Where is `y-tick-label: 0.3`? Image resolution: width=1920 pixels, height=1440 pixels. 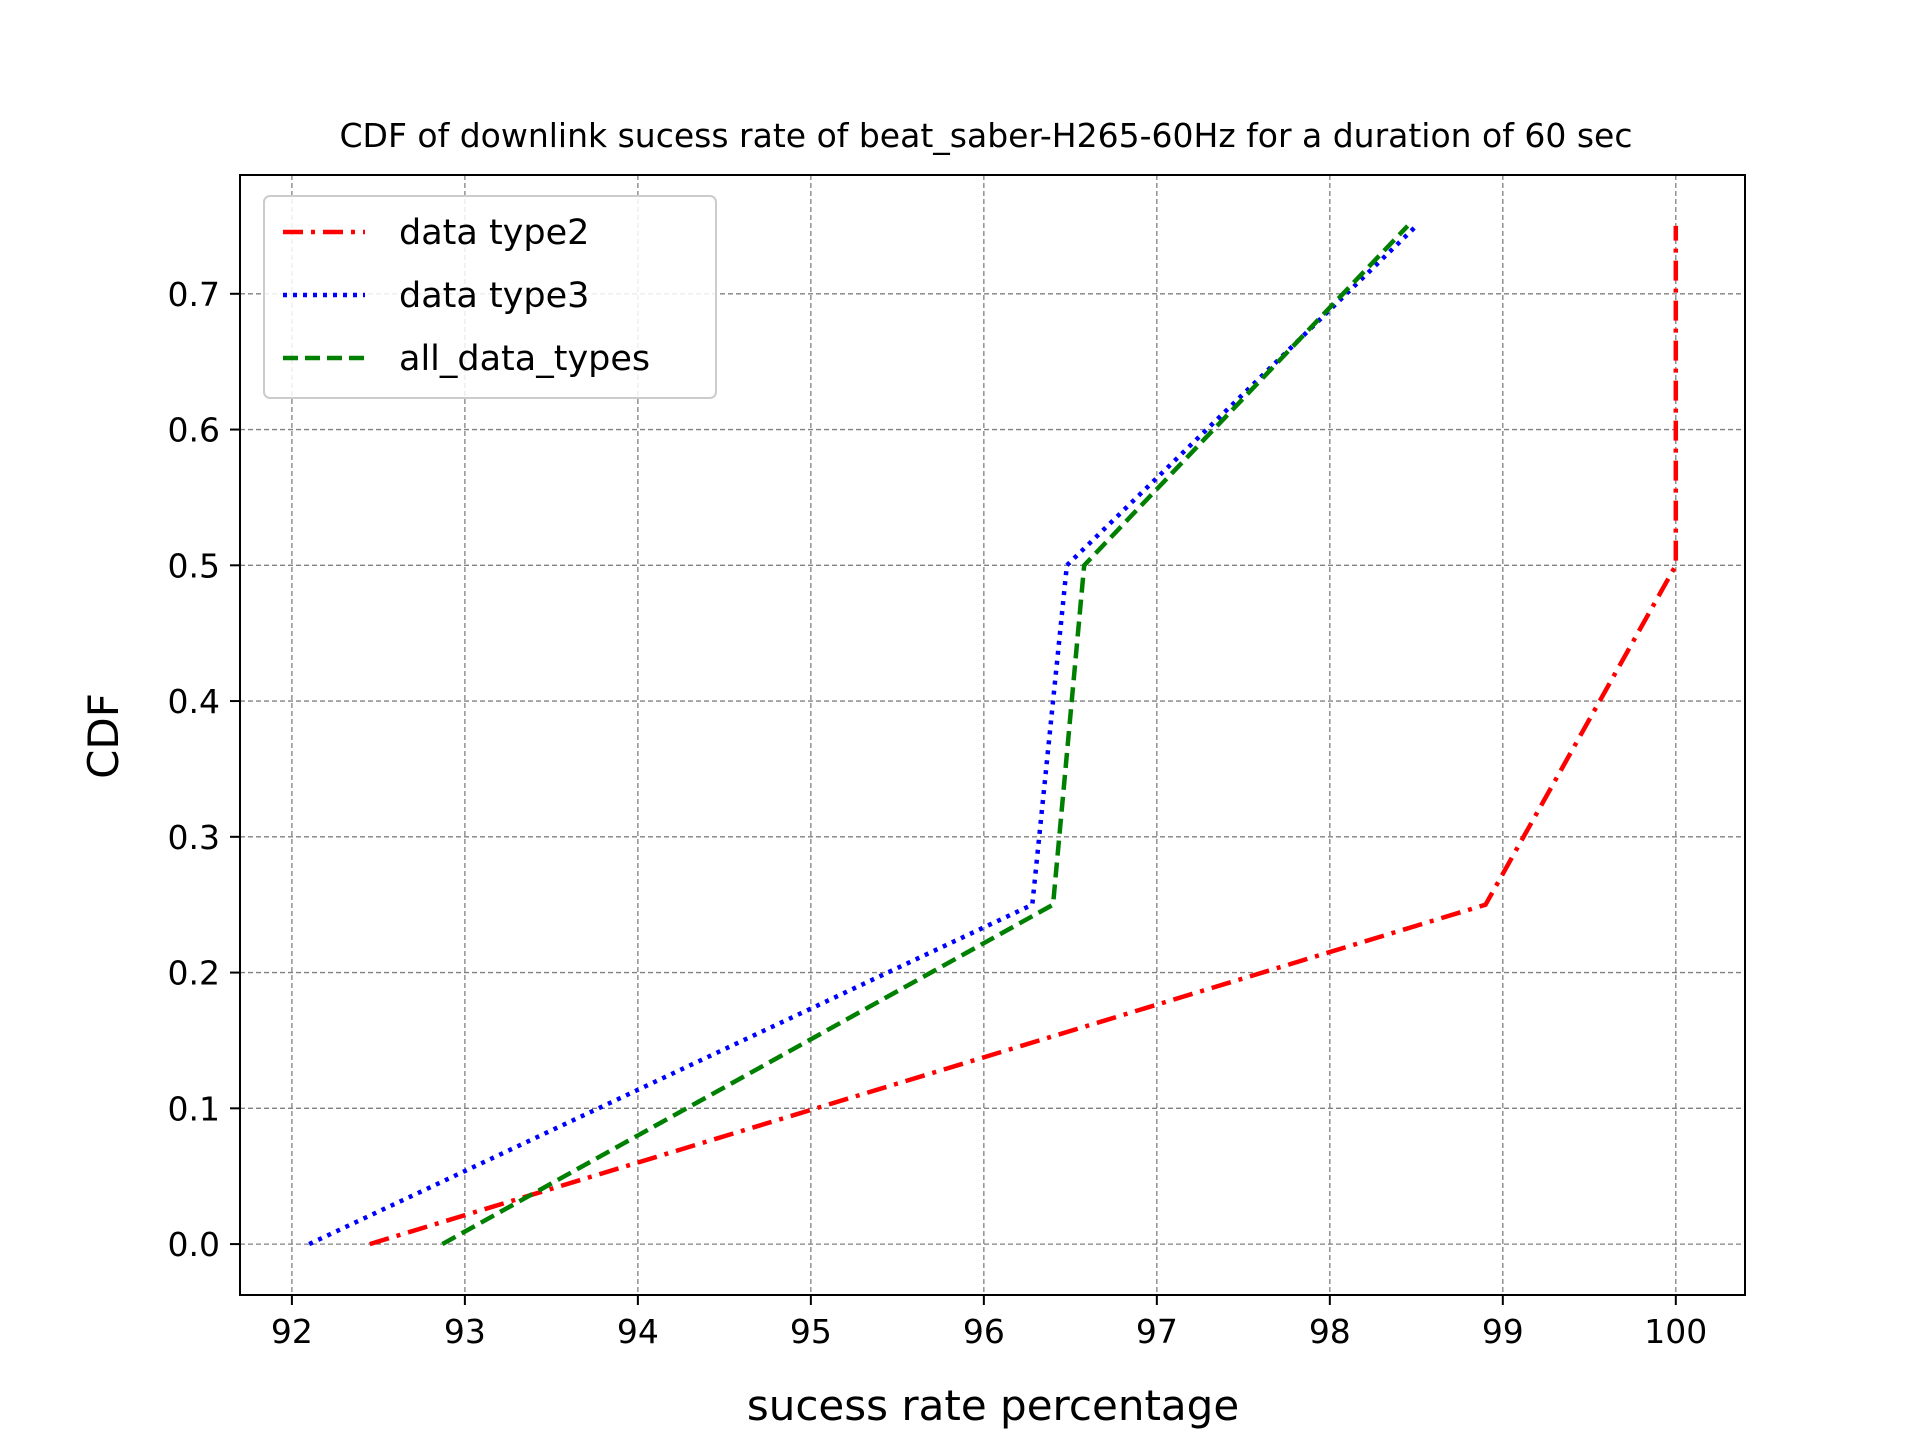 y-tick-label: 0.3 is located at coordinates (194, 837).